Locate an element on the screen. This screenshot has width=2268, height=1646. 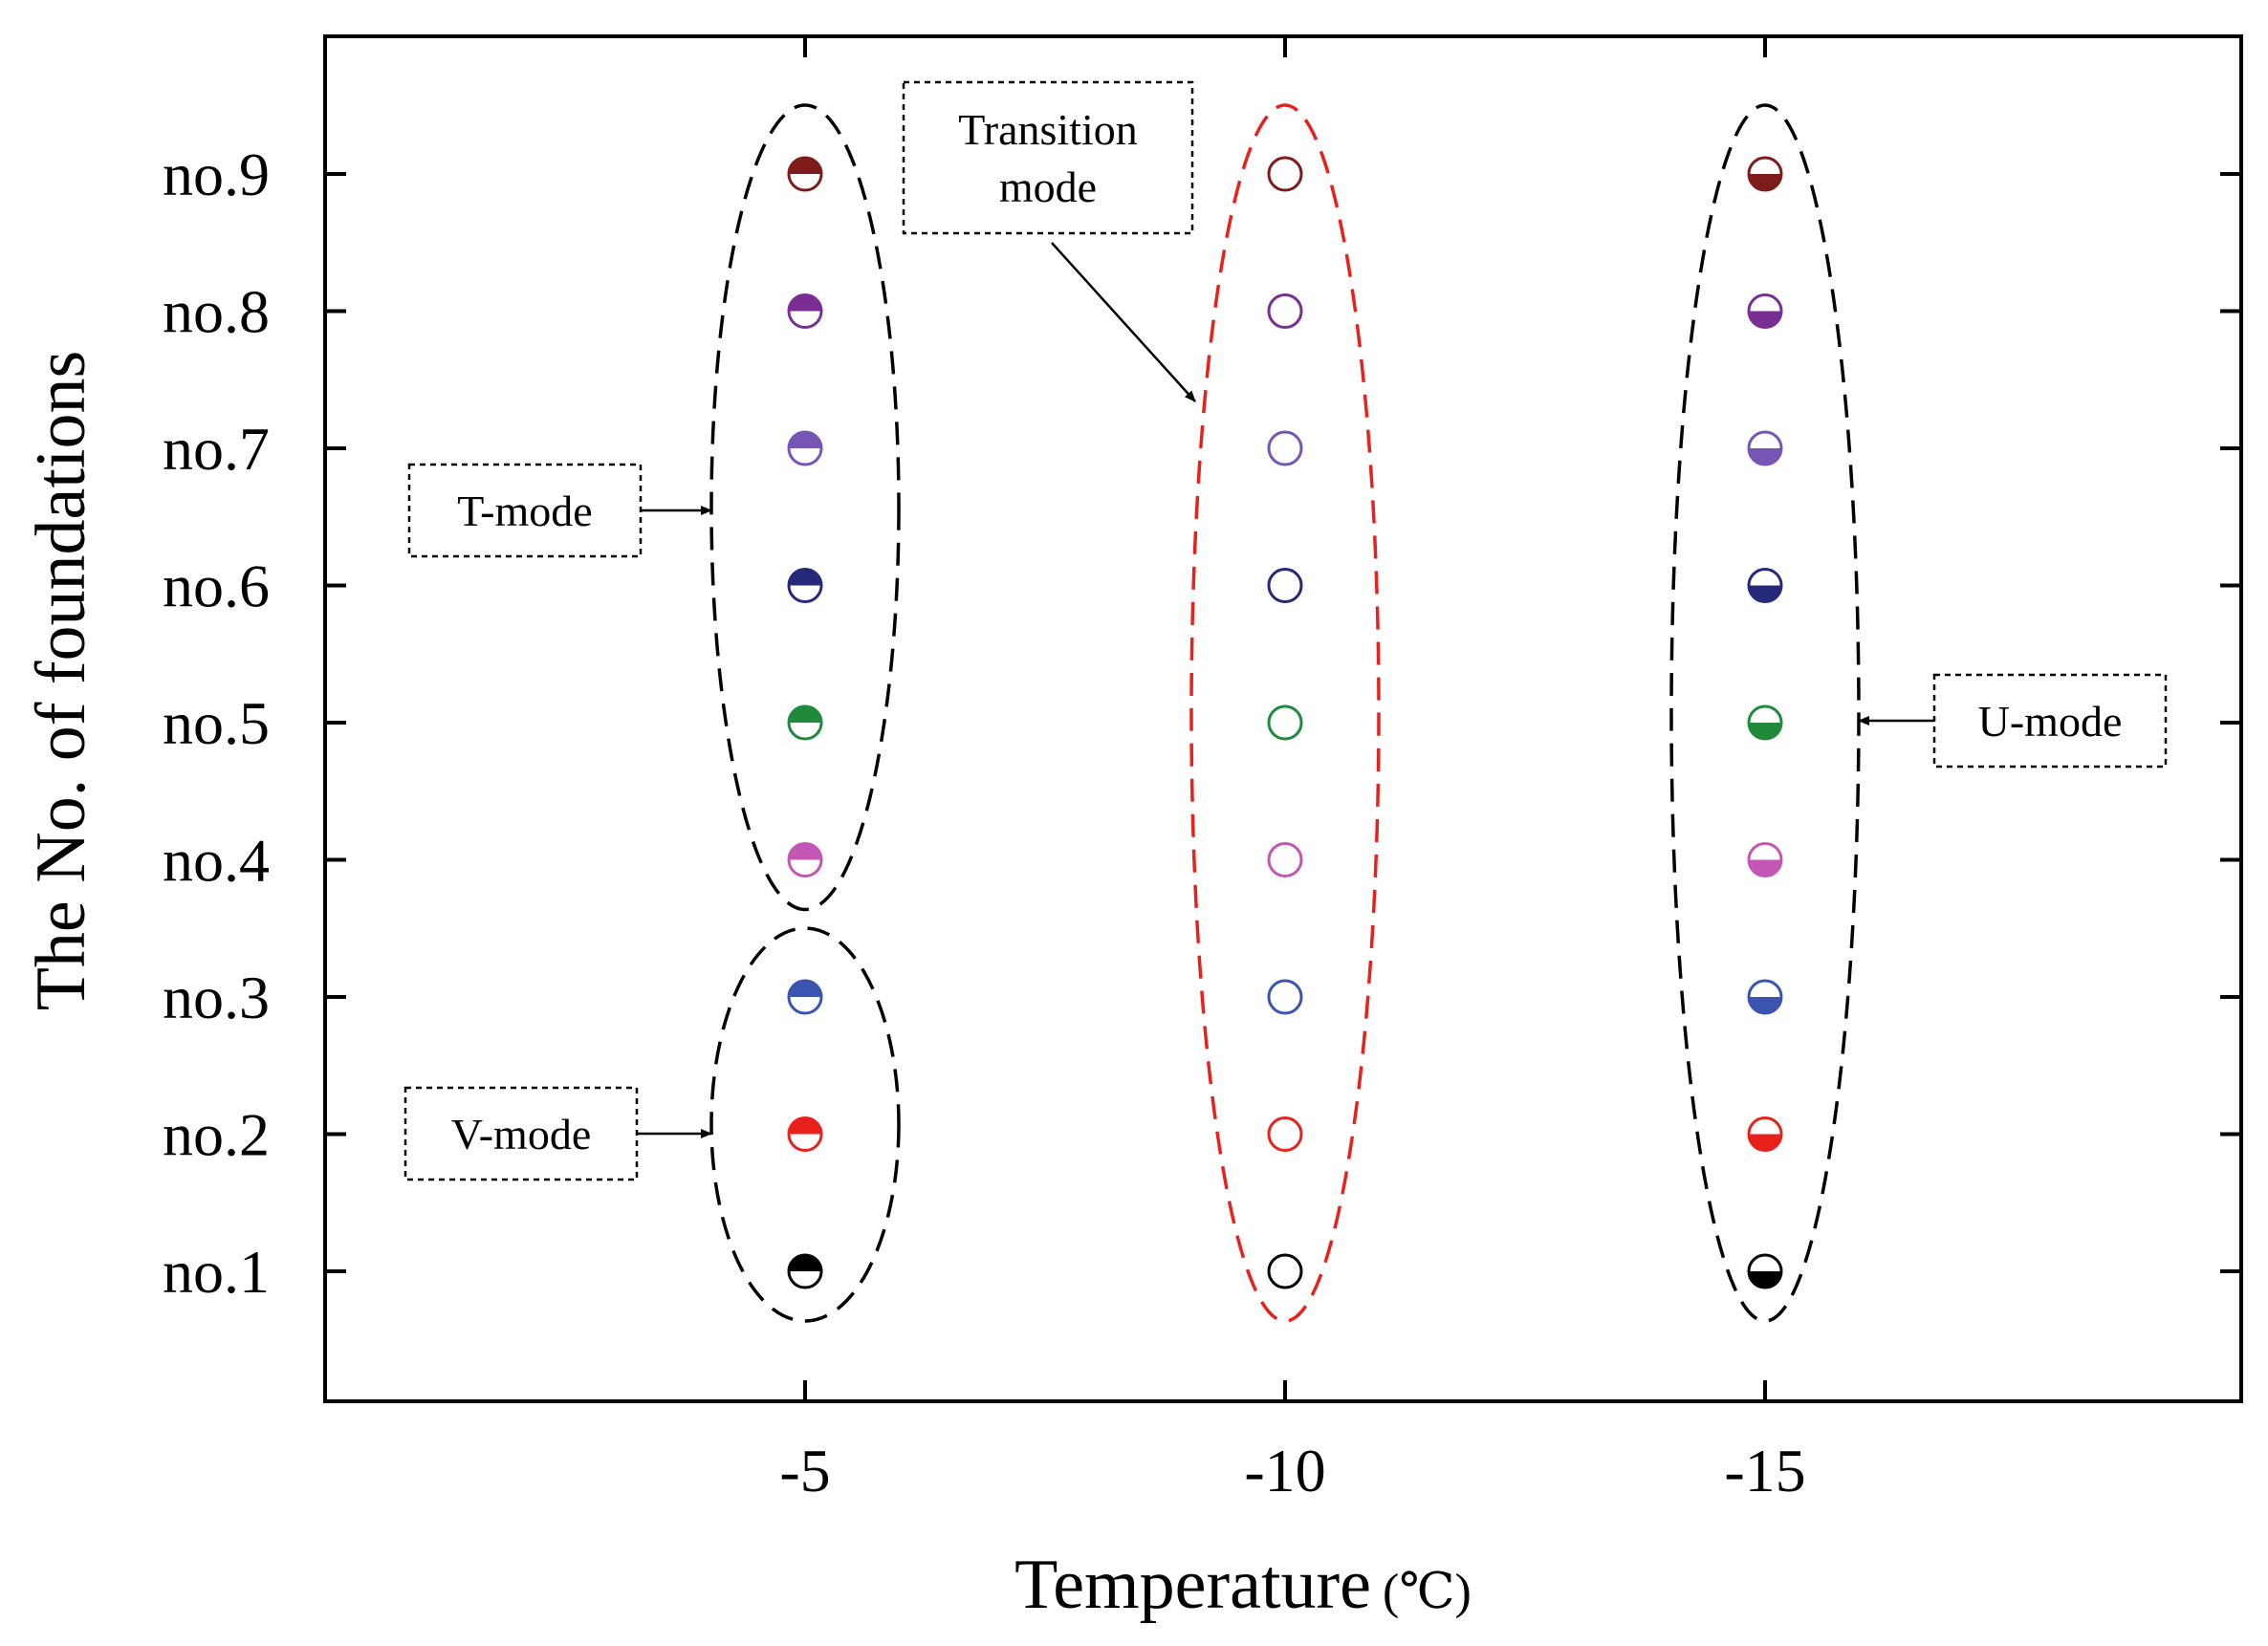
mode-annotation: V-mode is located at coordinates (557, 1133).